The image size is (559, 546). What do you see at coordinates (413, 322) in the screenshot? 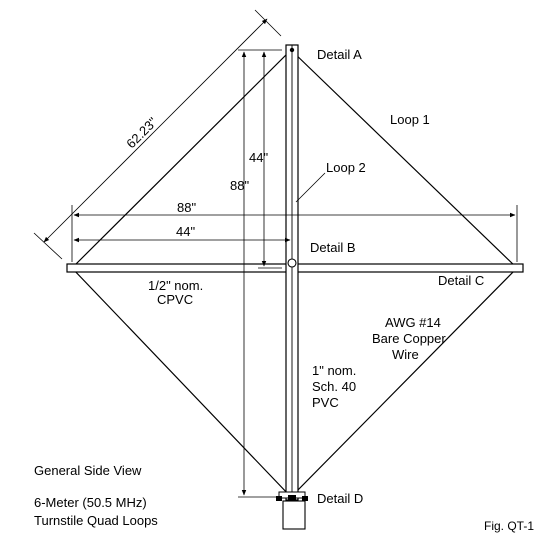
I see `wire-gauge-label: AWG #14` at bounding box center [413, 322].